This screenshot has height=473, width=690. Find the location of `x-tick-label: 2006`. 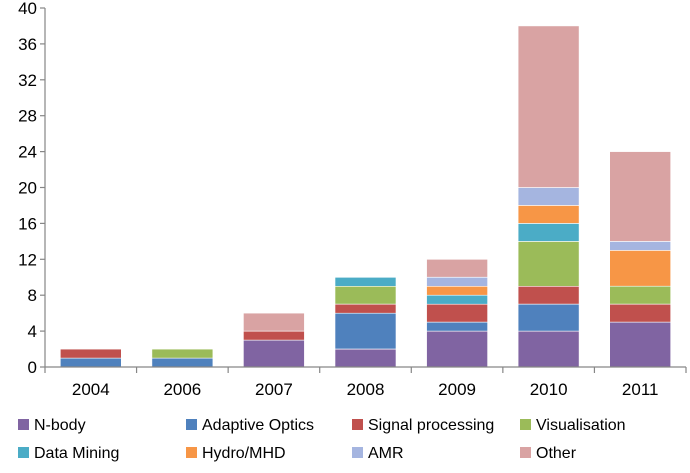

x-tick-label: 2006 is located at coordinates (182, 389).